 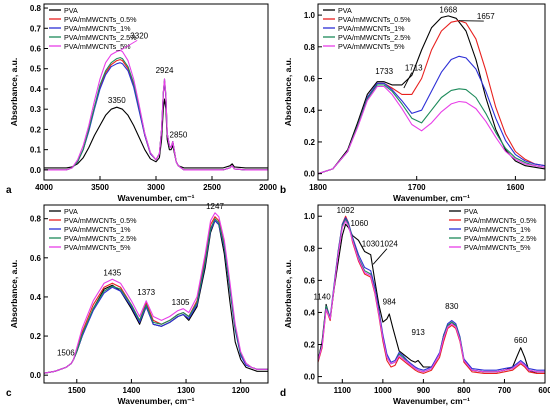 I want to click on peak-label: 1657, so click(x=486, y=16).